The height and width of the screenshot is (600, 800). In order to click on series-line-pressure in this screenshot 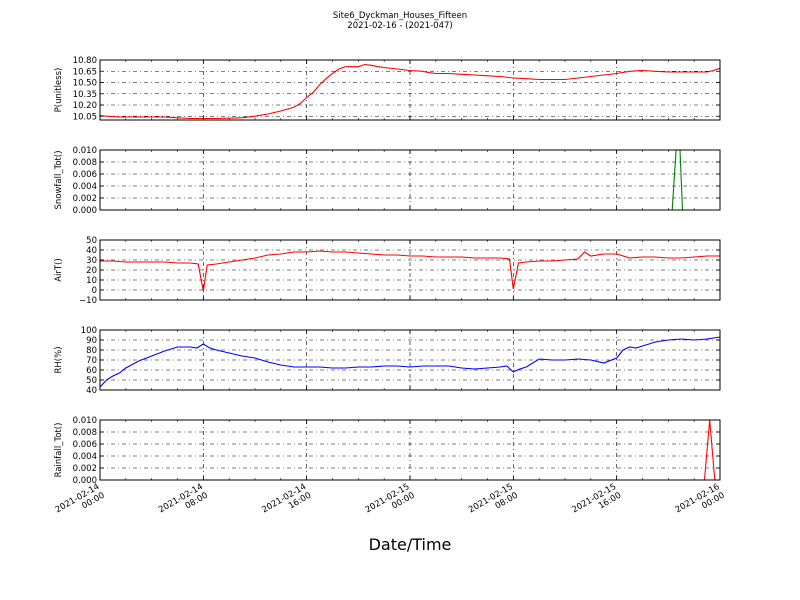, I will do `click(410, 91)`.